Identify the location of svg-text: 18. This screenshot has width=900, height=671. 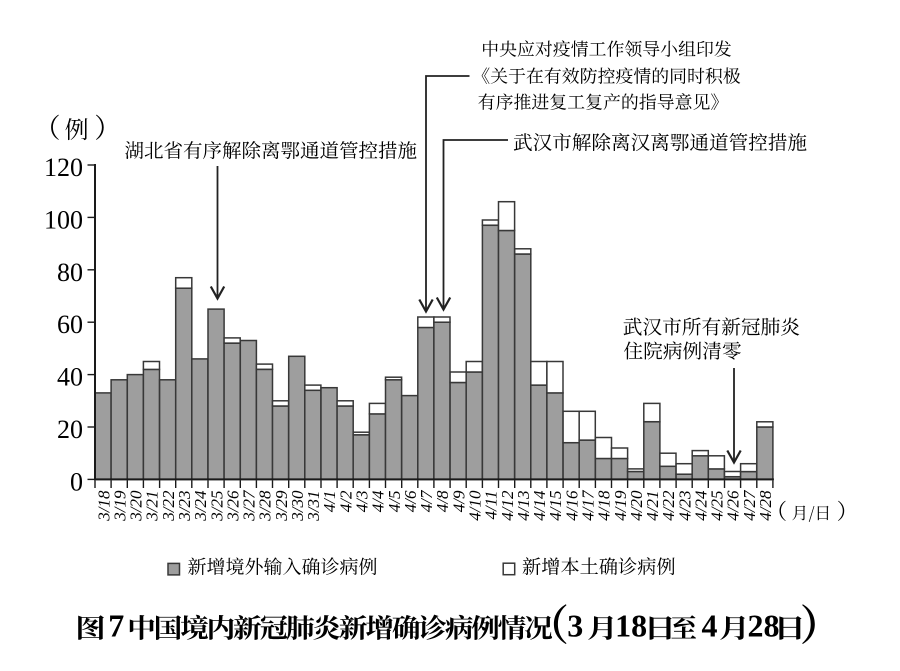
(631, 626).